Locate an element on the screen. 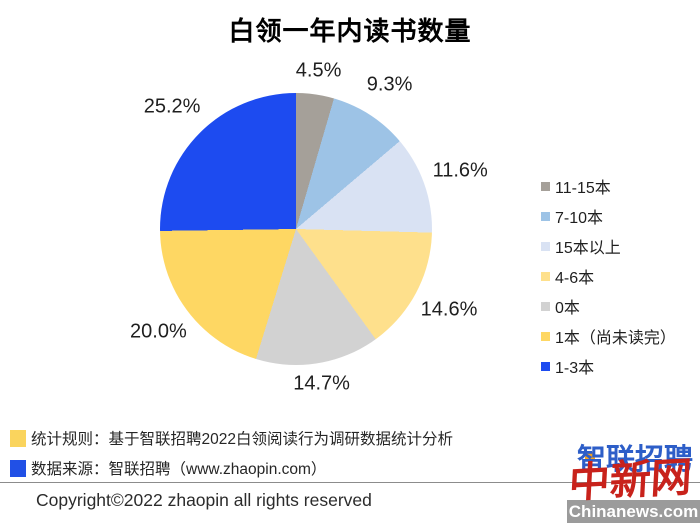 This screenshot has width=700, height=524. legend-item-4-6: 4-6本 is located at coordinates (608, 276).